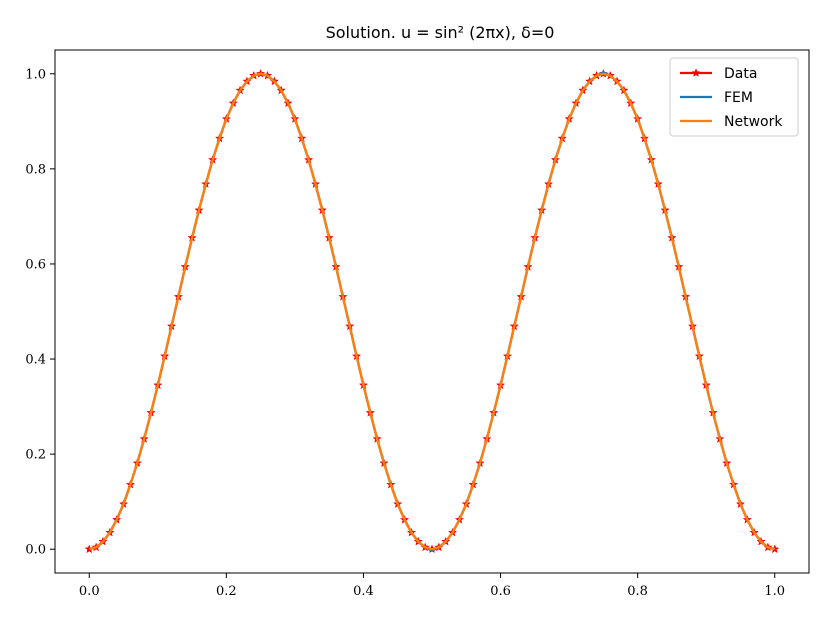 The height and width of the screenshot is (623, 830). Describe the element at coordinates (35, 455) in the screenshot. I see `y-tick-label: 0.2` at that location.